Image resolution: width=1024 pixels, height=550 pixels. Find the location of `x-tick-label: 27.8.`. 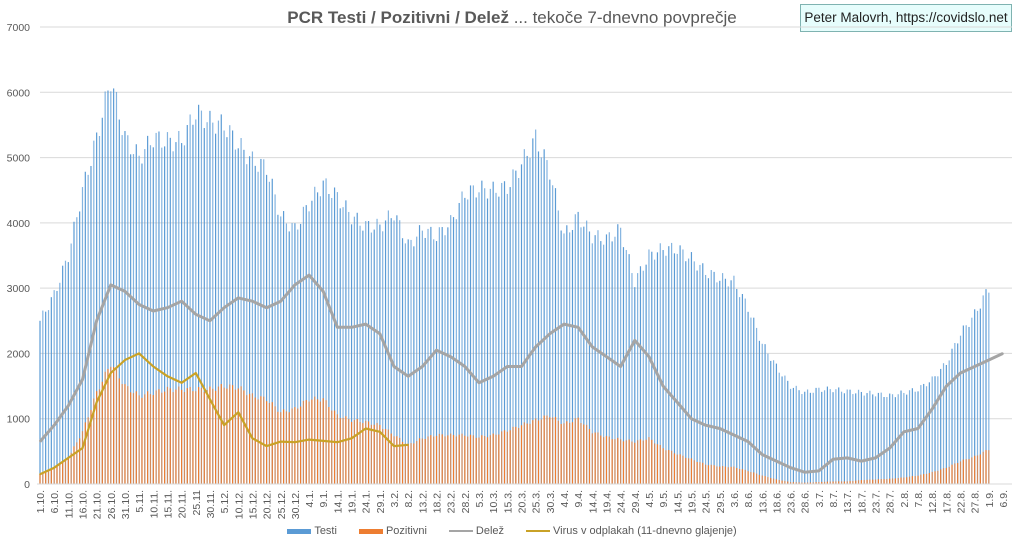

x-tick-label: 27.8. is located at coordinates (976, 501).